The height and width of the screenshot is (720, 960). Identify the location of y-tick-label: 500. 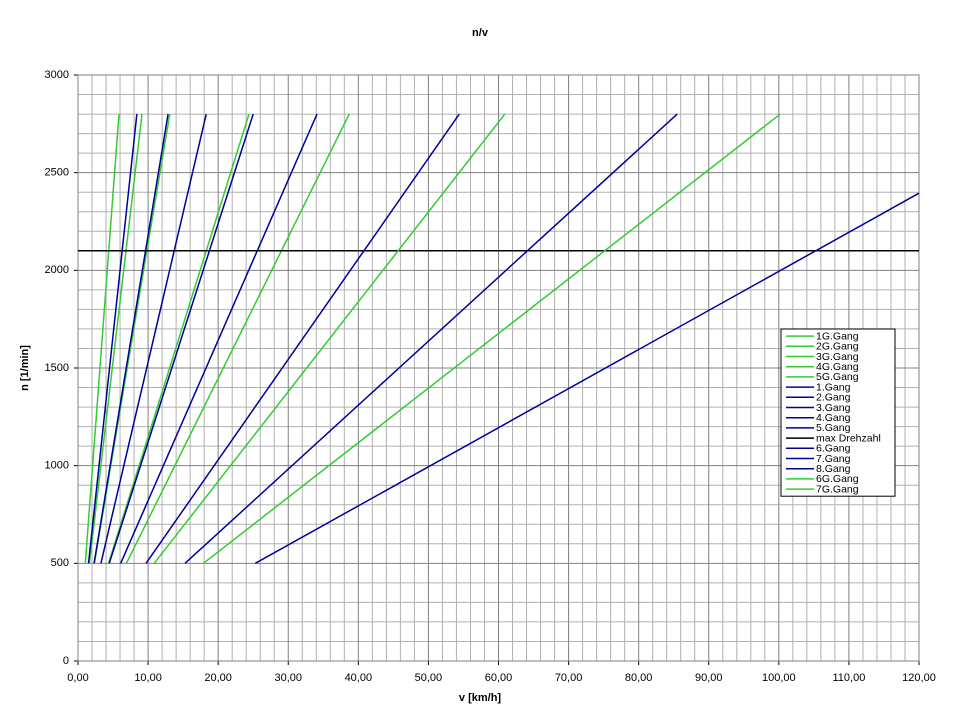
(60, 563).